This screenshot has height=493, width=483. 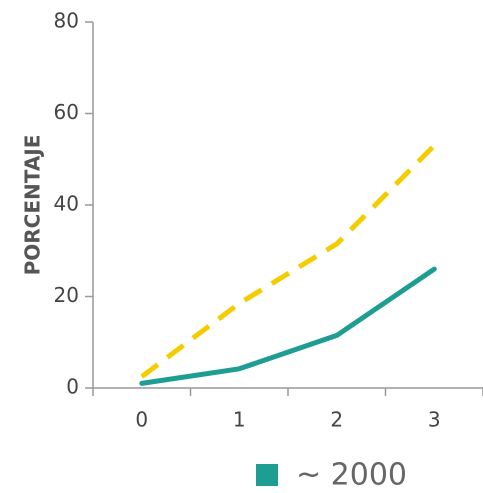 What do you see at coordinates (434, 420) in the screenshot?
I see `x-tick-label: 3` at bounding box center [434, 420].